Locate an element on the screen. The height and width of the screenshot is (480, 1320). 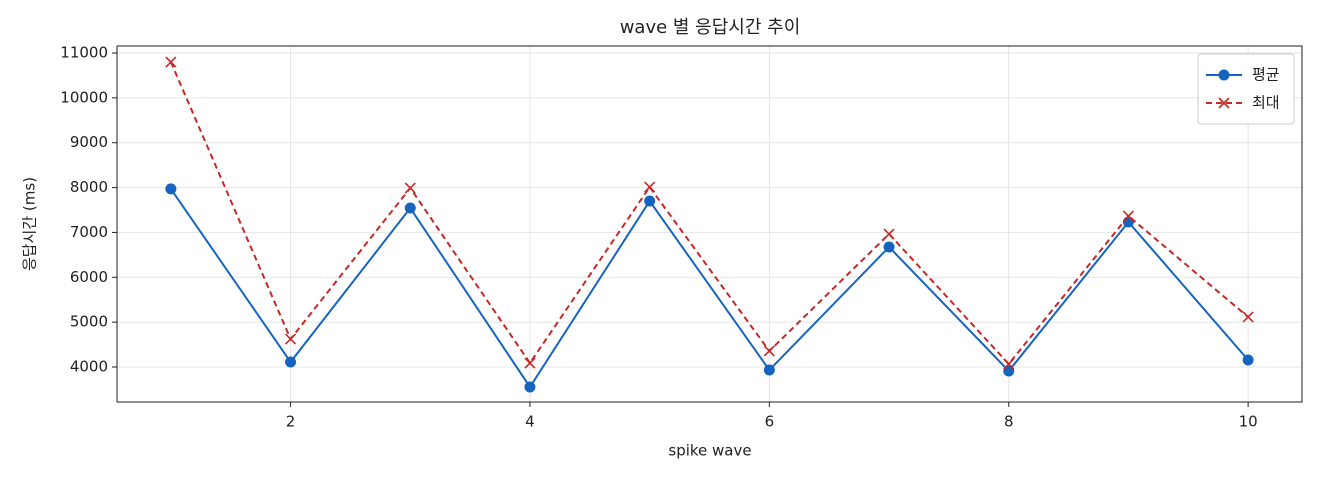
chart-title: wave 별 응답시간 추이 is located at coordinates (710, 27).